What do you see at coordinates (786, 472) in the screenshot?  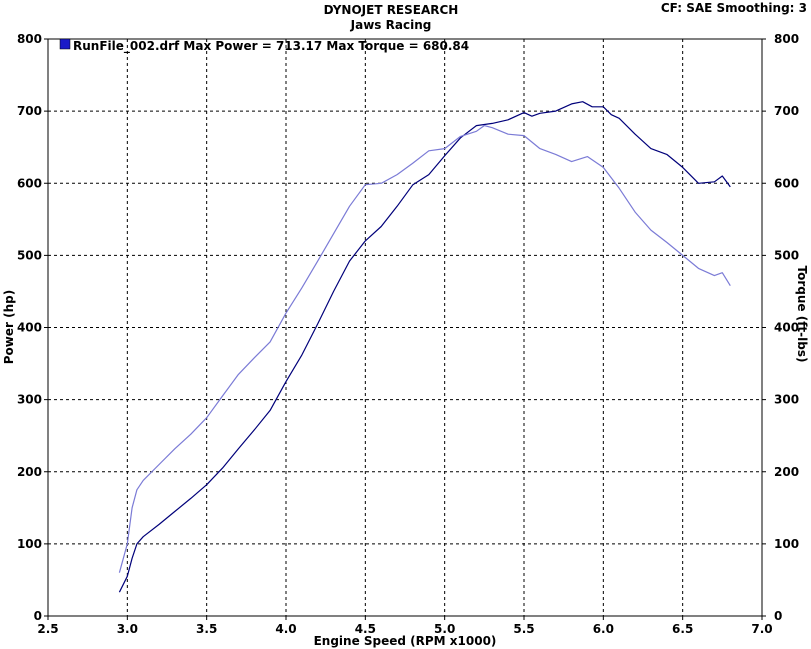 I see `y-tick-label-right: 200` at bounding box center [786, 472].